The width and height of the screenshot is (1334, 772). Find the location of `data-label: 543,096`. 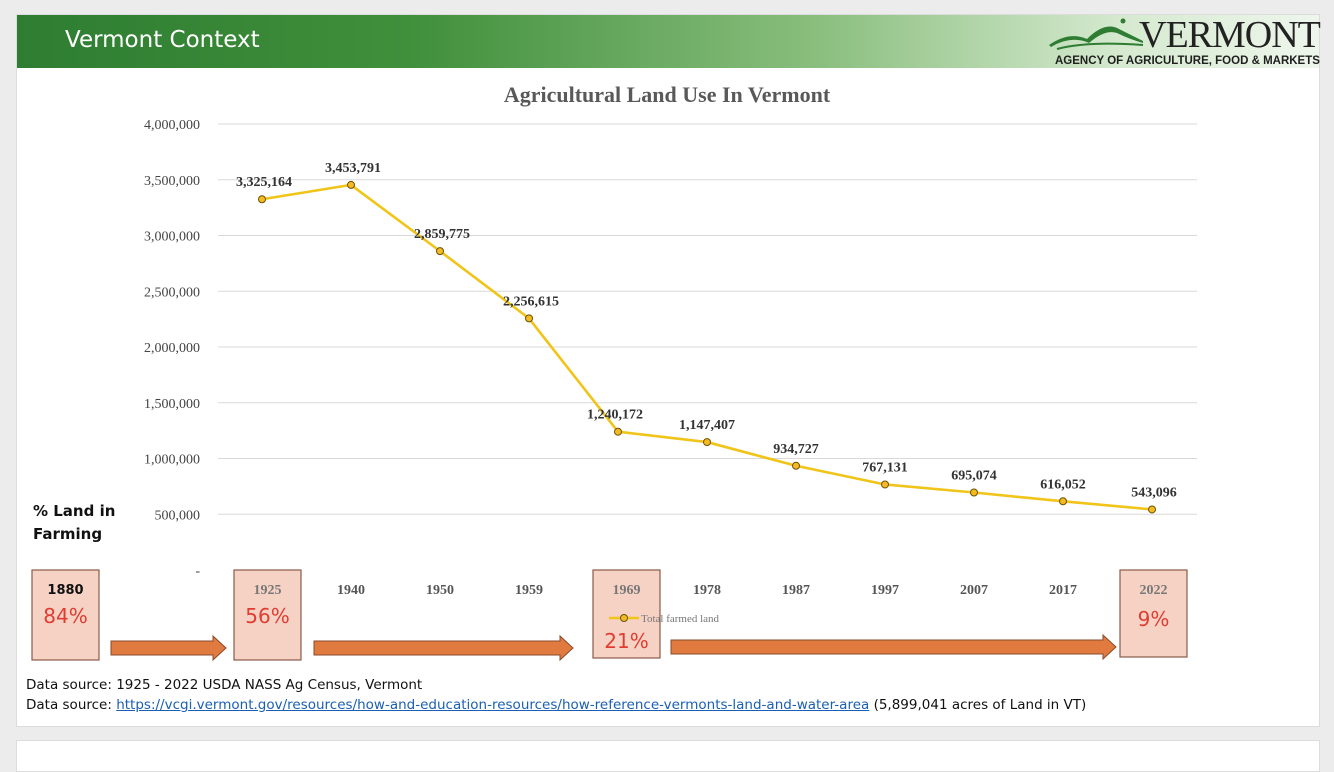

data-label: 543,096 is located at coordinates (1154, 492).